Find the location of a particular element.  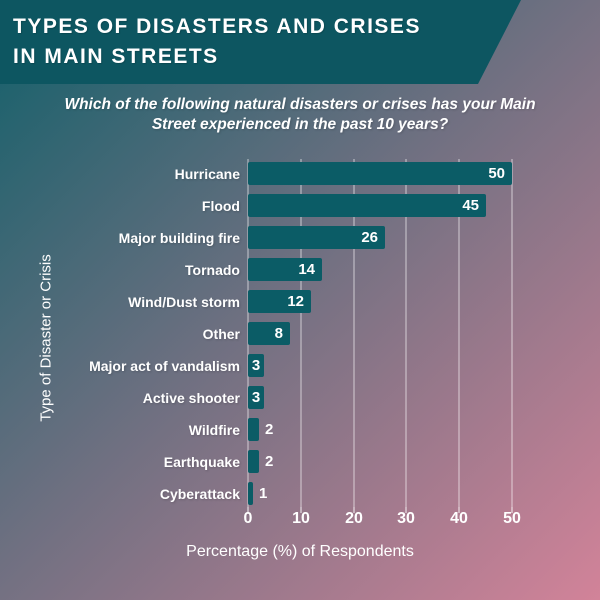

page-title-line2: IN MAIN STREETS is located at coordinates (116, 56).